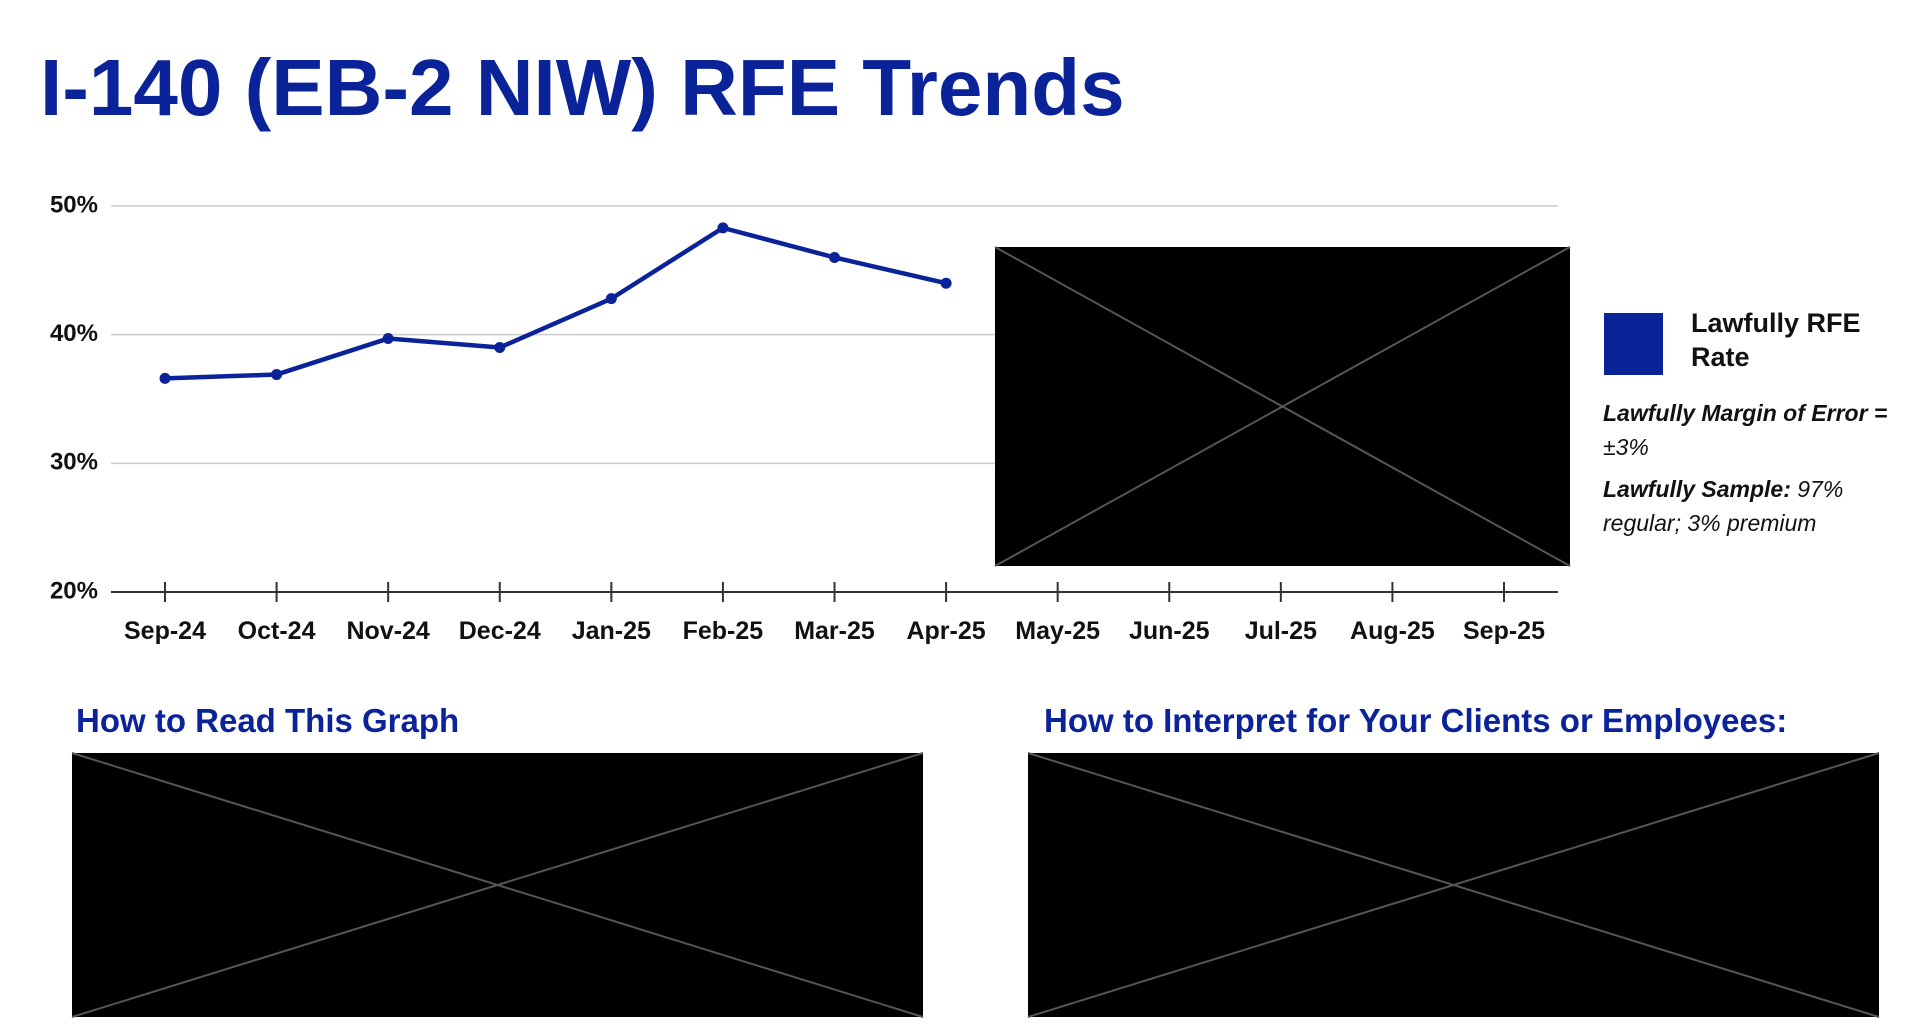 This screenshot has height=1032, width=1920. What do you see at coordinates (1697, 489) in the screenshot?
I see `note-label: Lawfully Sample:` at bounding box center [1697, 489].